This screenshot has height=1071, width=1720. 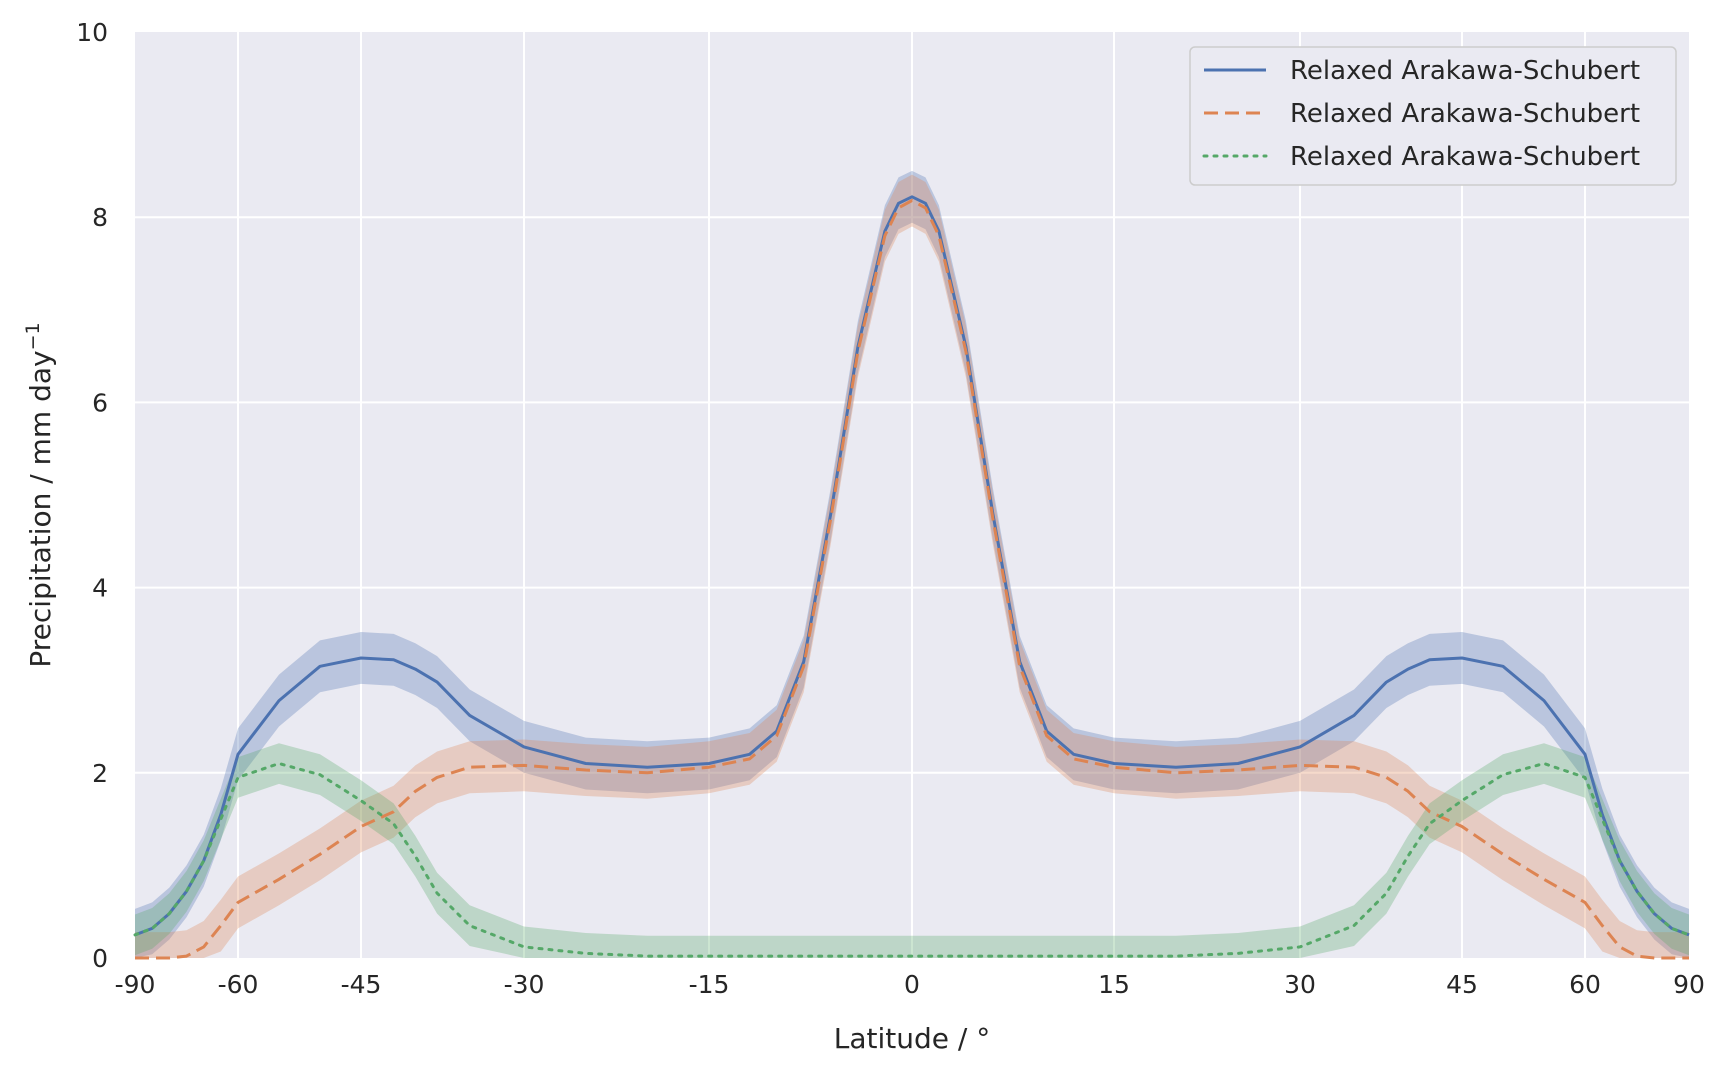 What do you see at coordinates (135, 984) in the screenshot?
I see `x-tick-label: -90` at bounding box center [135, 984].